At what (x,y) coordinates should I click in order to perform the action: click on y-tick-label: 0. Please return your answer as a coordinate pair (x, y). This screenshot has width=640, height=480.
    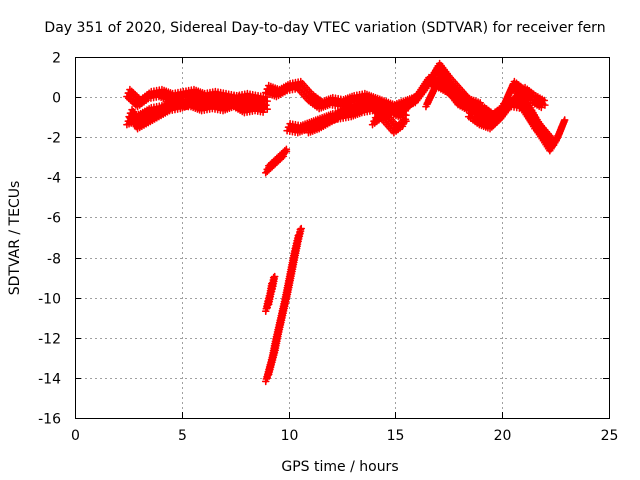
    Looking at the image, I should click on (56, 99).